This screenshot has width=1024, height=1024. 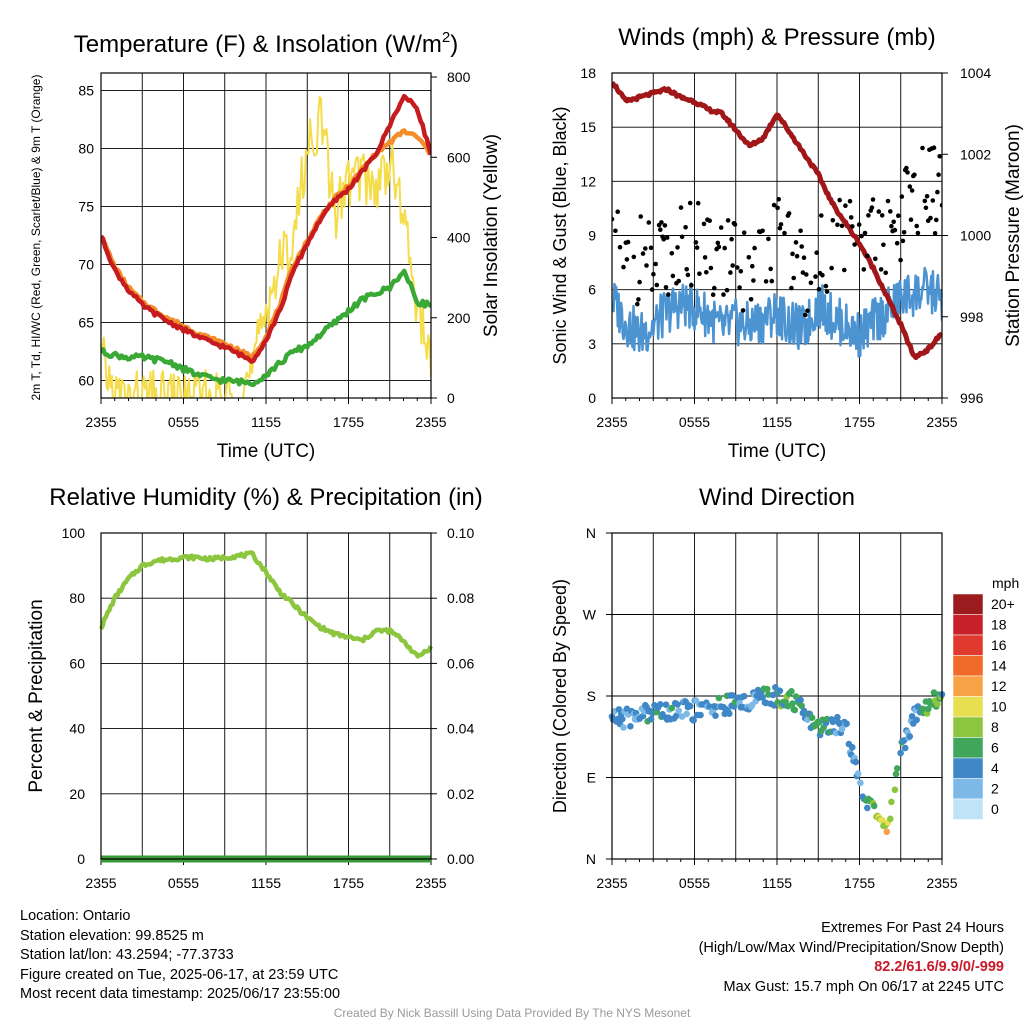 What do you see at coordinates (266, 604) in the screenshot?
I see `rh-line` at bounding box center [266, 604].